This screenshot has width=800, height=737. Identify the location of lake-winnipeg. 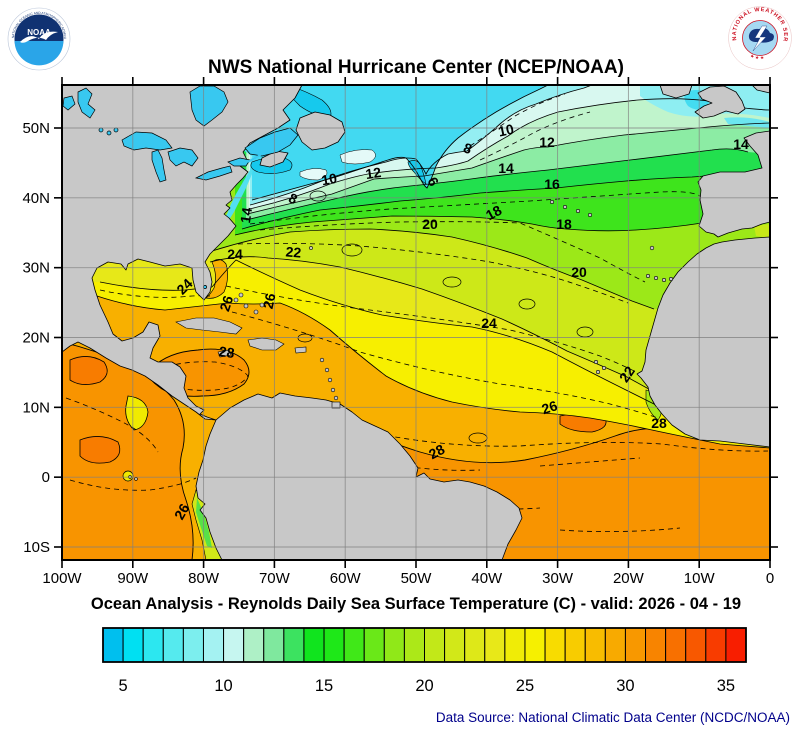
(86, 103).